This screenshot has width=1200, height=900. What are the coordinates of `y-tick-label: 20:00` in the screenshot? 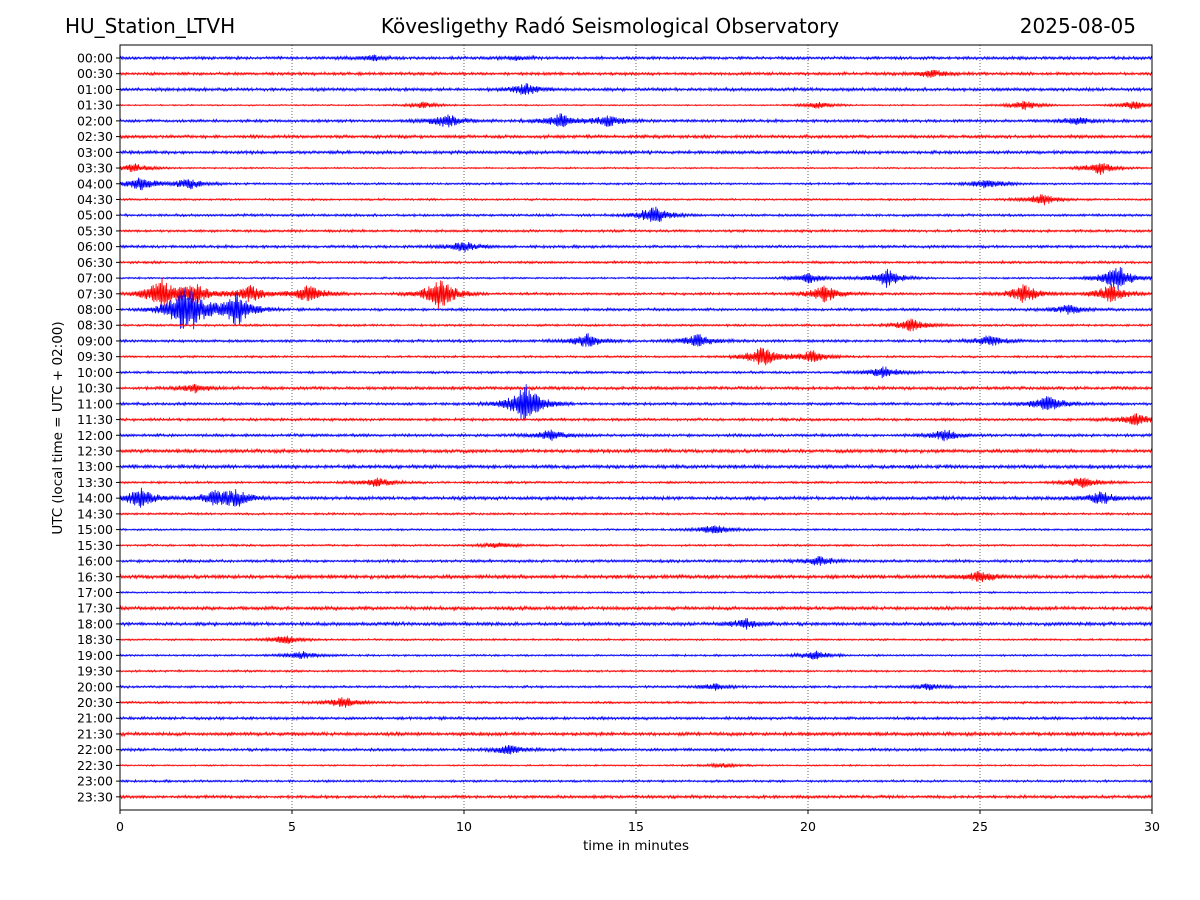 It's located at (95, 686).